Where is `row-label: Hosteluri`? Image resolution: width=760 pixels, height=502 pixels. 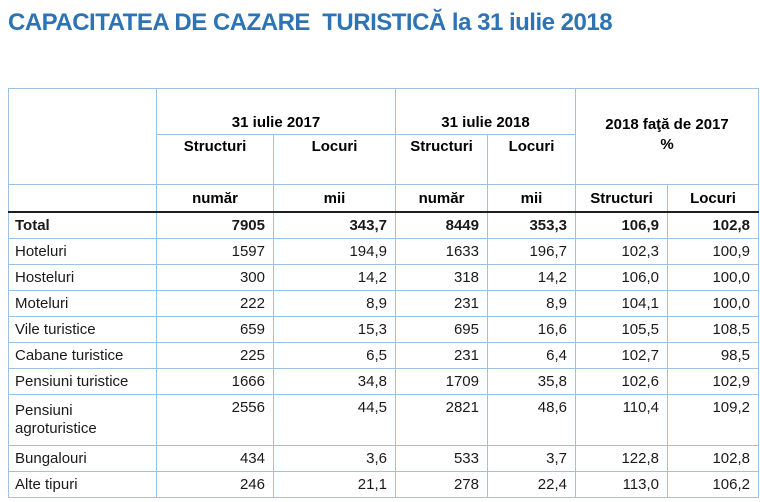 row-label: Hosteluri is located at coordinates (82, 277).